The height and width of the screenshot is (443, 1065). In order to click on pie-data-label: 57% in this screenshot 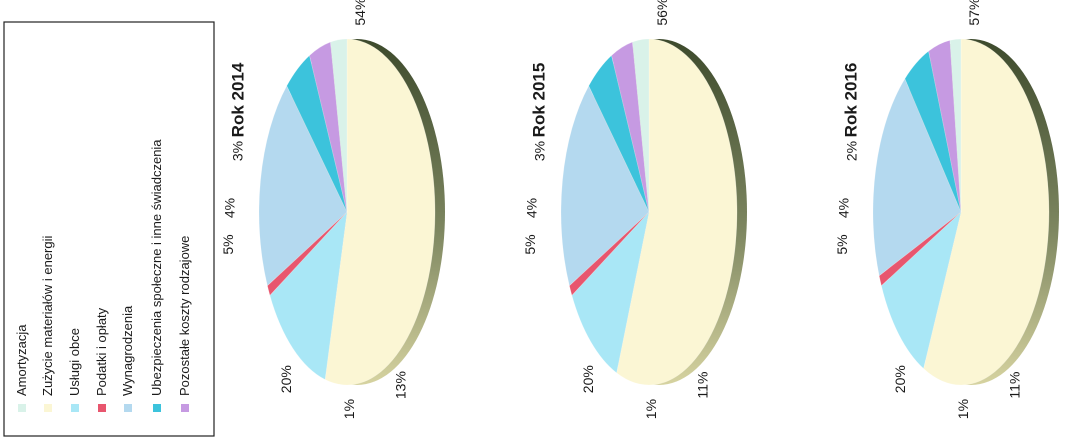, I will do `click(974, 13)`.